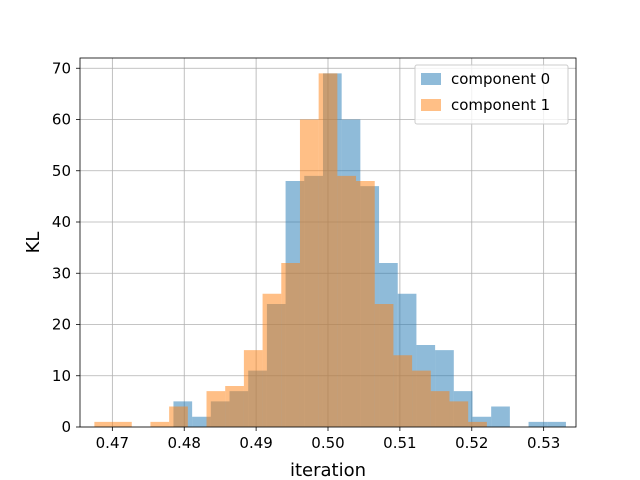 This screenshot has height=480, width=640. I want to click on legend-box, so click(491, 94).